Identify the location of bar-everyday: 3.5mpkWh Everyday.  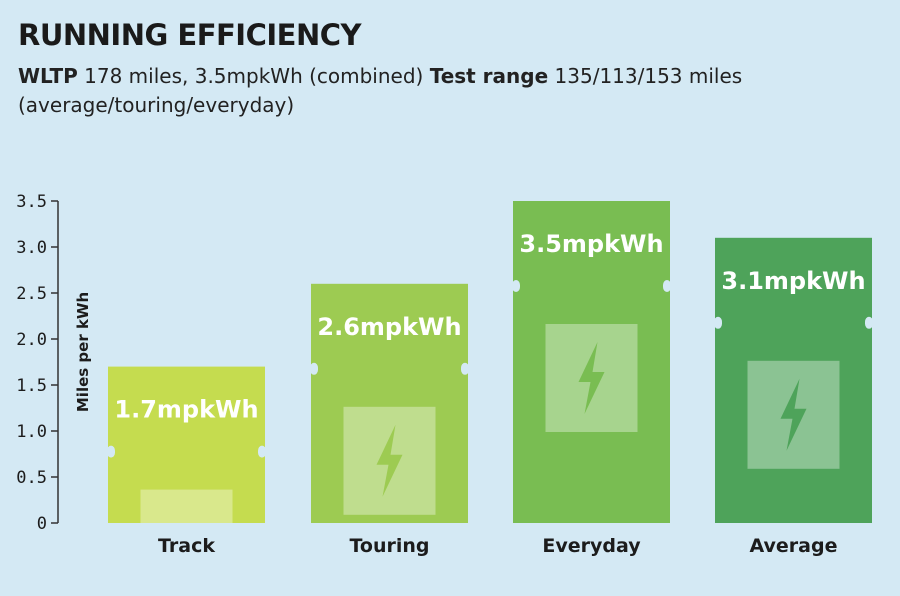
(591, 379).